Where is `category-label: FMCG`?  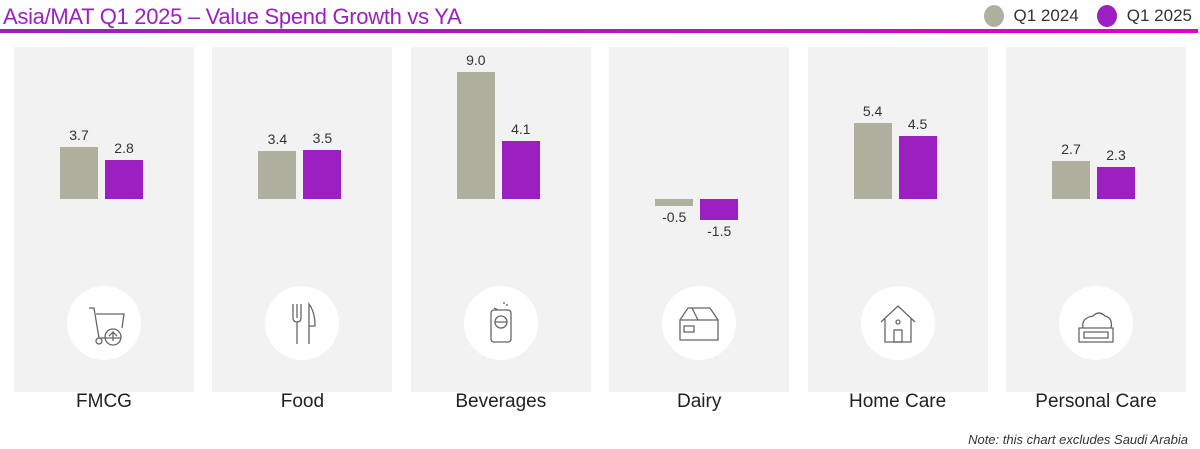
category-label: FMCG is located at coordinates (104, 401).